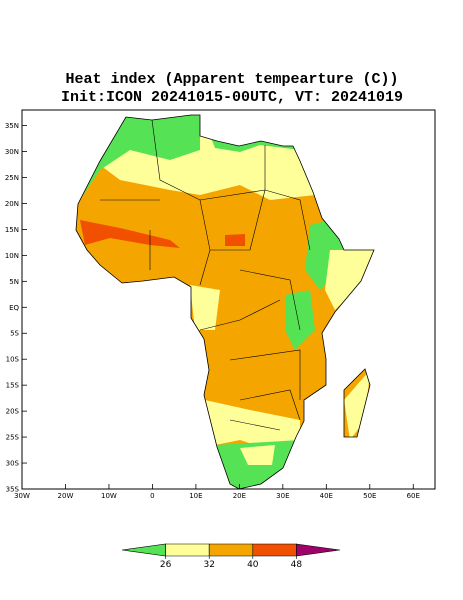 This screenshot has height=600, width=463. Describe the element at coordinates (13, 360) in the screenshot. I see `y-tick-label: 10S` at that location.